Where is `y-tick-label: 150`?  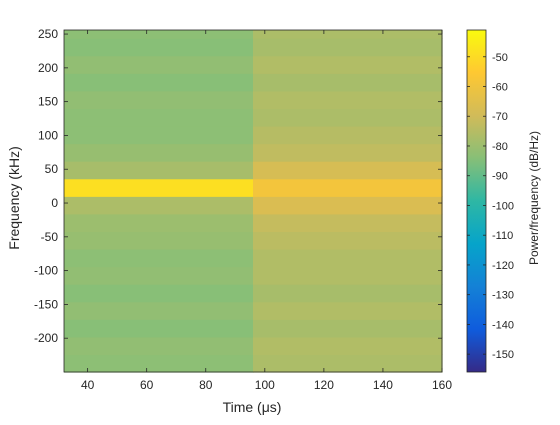
y-tick-label: 150 is located at coordinates (48, 102).